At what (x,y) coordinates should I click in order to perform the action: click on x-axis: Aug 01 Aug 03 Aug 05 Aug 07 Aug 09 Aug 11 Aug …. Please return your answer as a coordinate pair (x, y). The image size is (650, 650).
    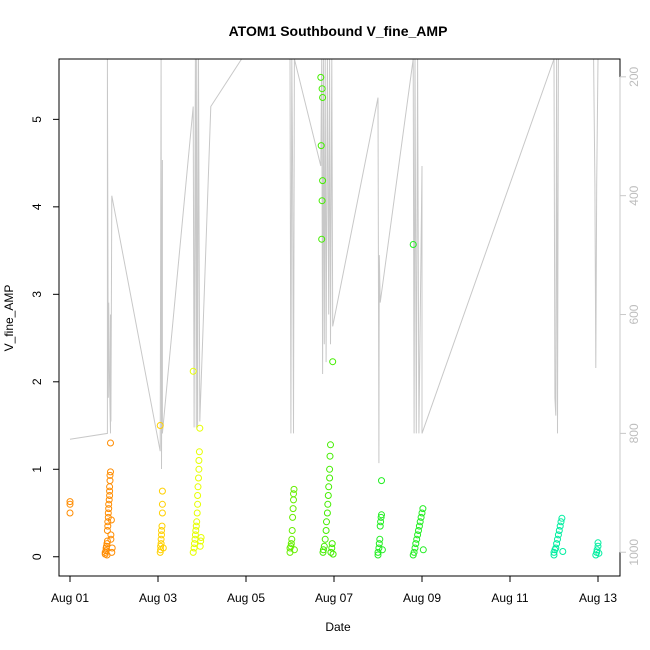
    Looking at the image, I should click on (334, 590).